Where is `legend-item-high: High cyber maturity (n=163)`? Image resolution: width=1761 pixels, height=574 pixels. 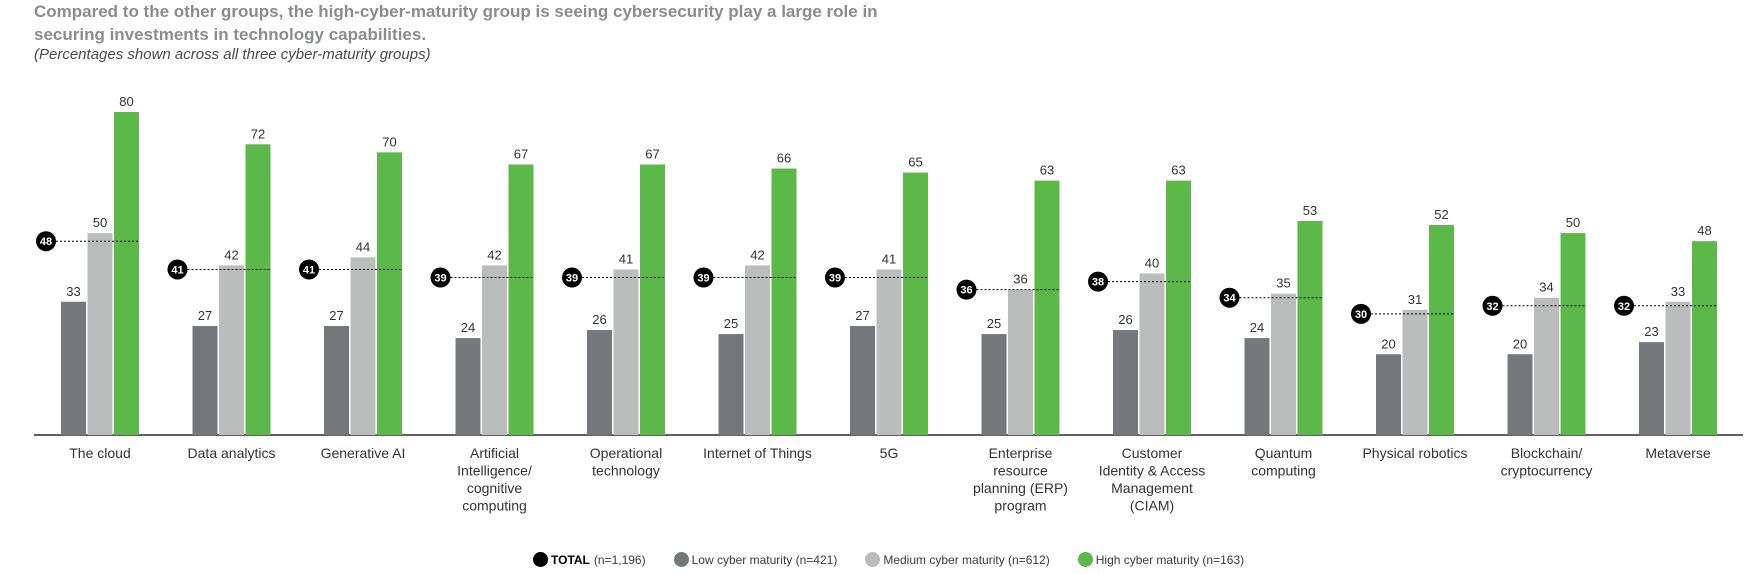 legend-item-high: High cyber maturity (n=163) is located at coordinates (1161, 559).